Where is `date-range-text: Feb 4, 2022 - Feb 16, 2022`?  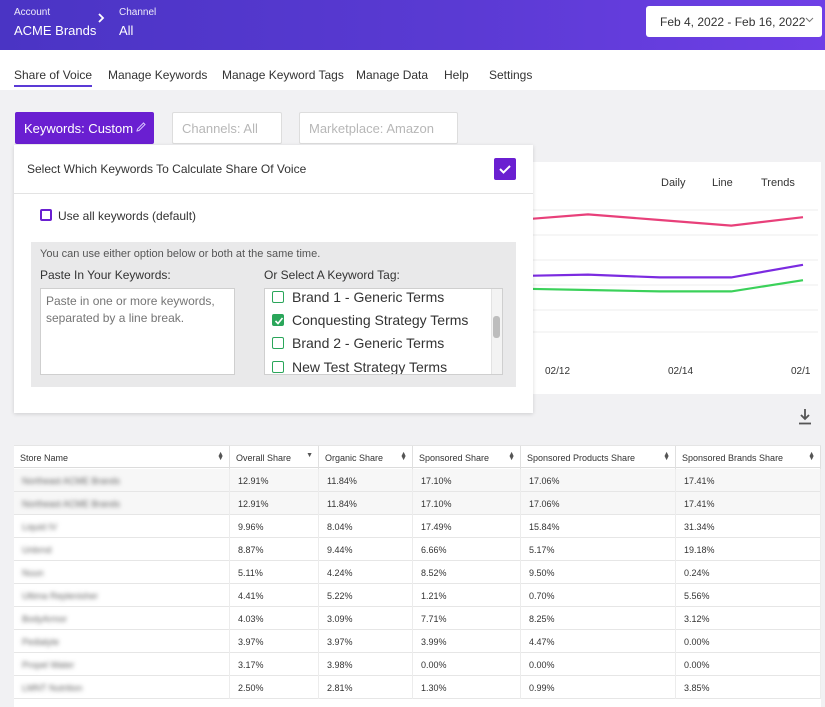
date-range-text: Feb 4, 2022 - Feb 16, 2022 is located at coordinates (733, 21).